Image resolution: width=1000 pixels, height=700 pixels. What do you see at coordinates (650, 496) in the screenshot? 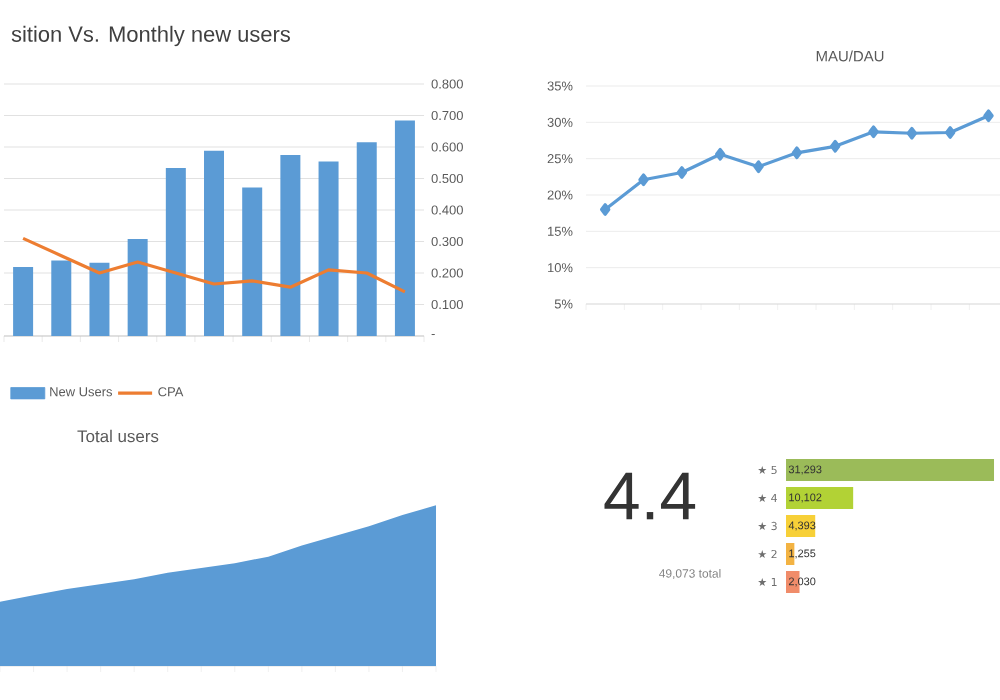
I see `text: 4.4` at bounding box center [650, 496].